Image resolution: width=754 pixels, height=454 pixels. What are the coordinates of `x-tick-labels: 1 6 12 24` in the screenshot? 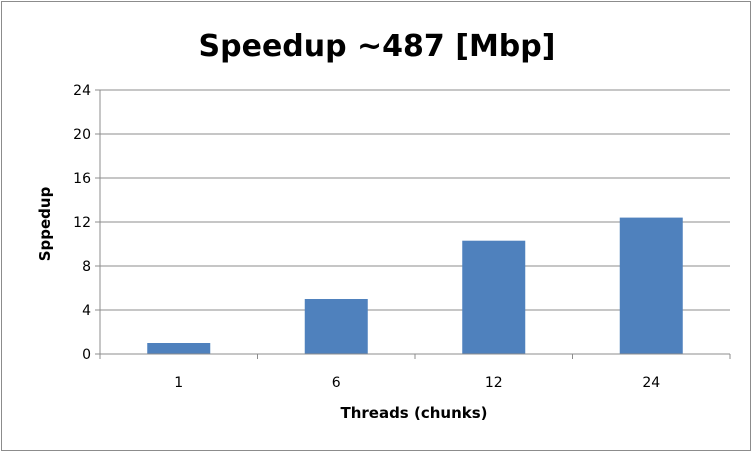 It's located at (417, 383).